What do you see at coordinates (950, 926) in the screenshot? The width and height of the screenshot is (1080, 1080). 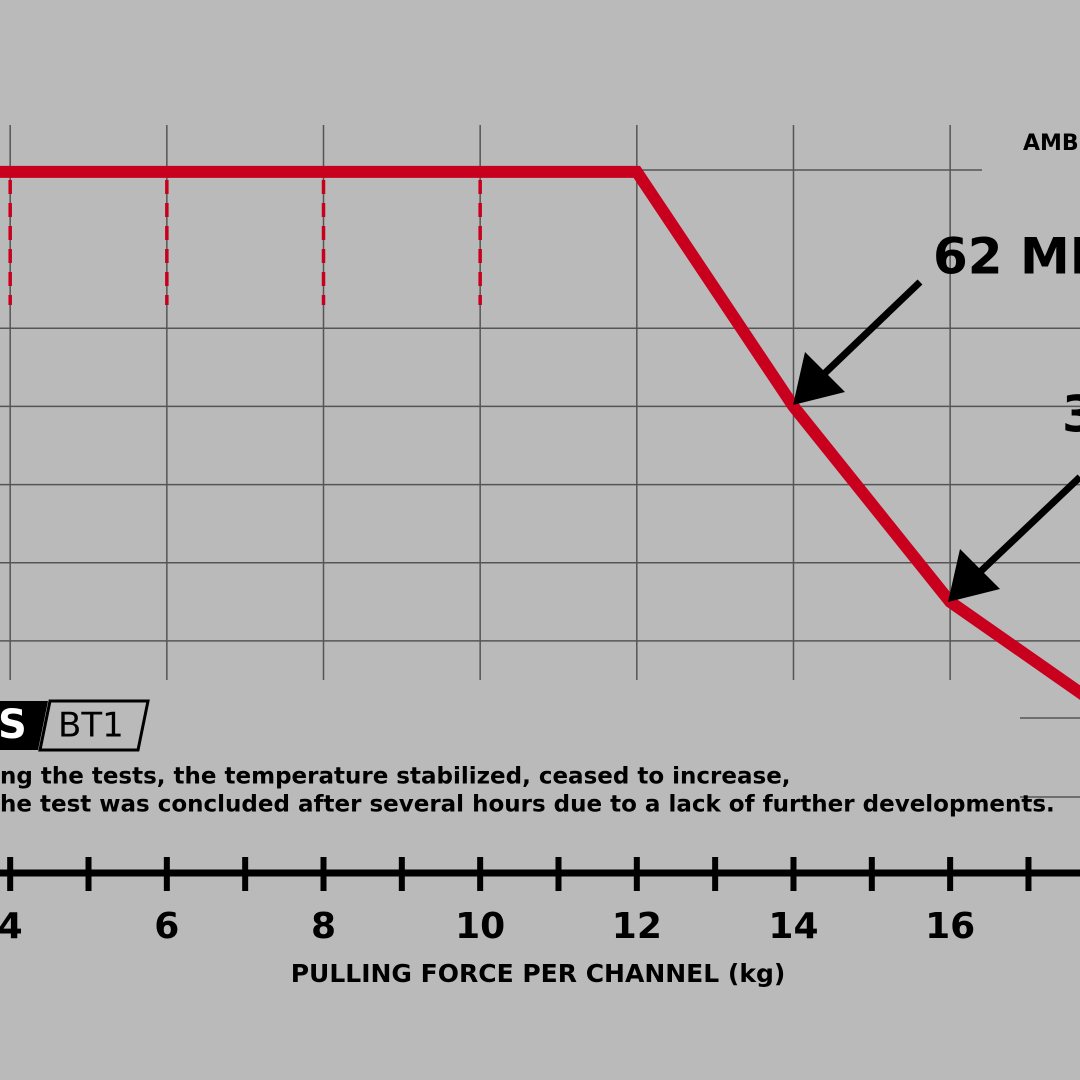 I see `x-tick-label: 16` at bounding box center [950, 926].